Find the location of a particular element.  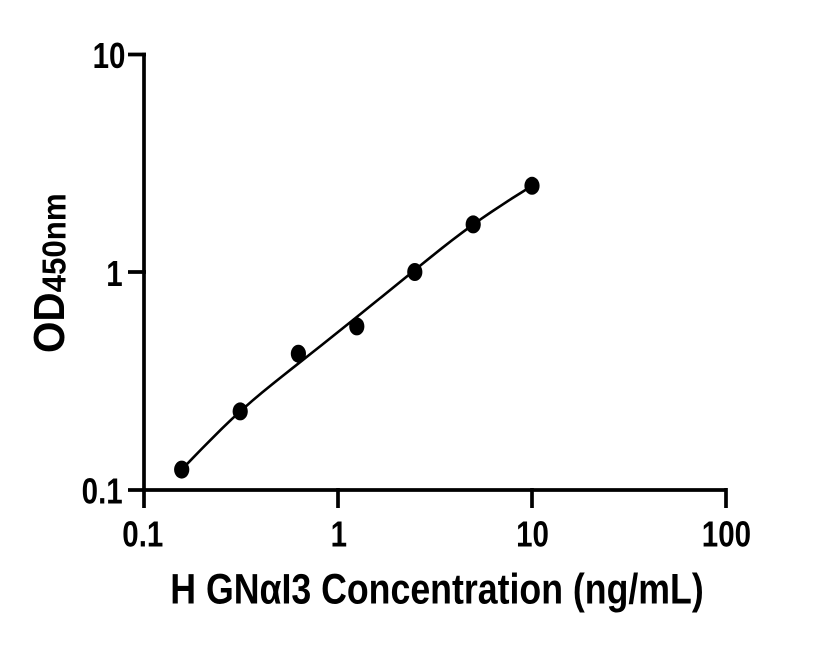

svg-text: 450nm is located at coordinates (53, 242).